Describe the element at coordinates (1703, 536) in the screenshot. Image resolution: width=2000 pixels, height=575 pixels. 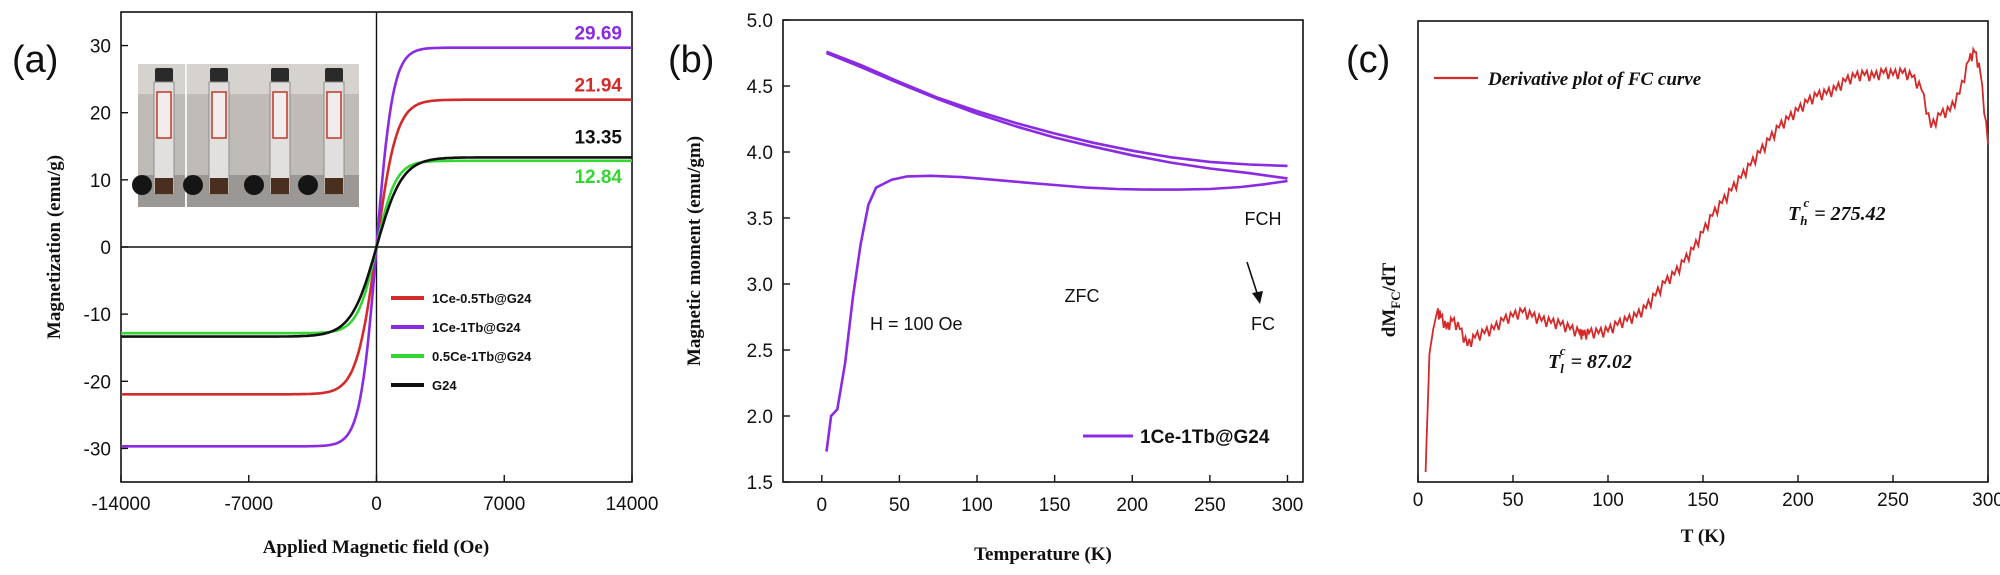
I see `panel-c-xlabel: T (K)` at that location.